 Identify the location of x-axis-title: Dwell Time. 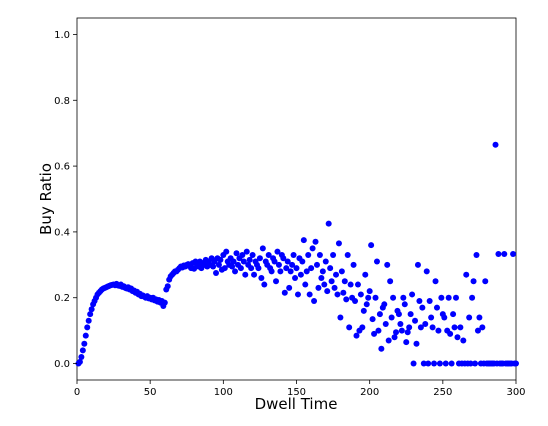
(296, 404).